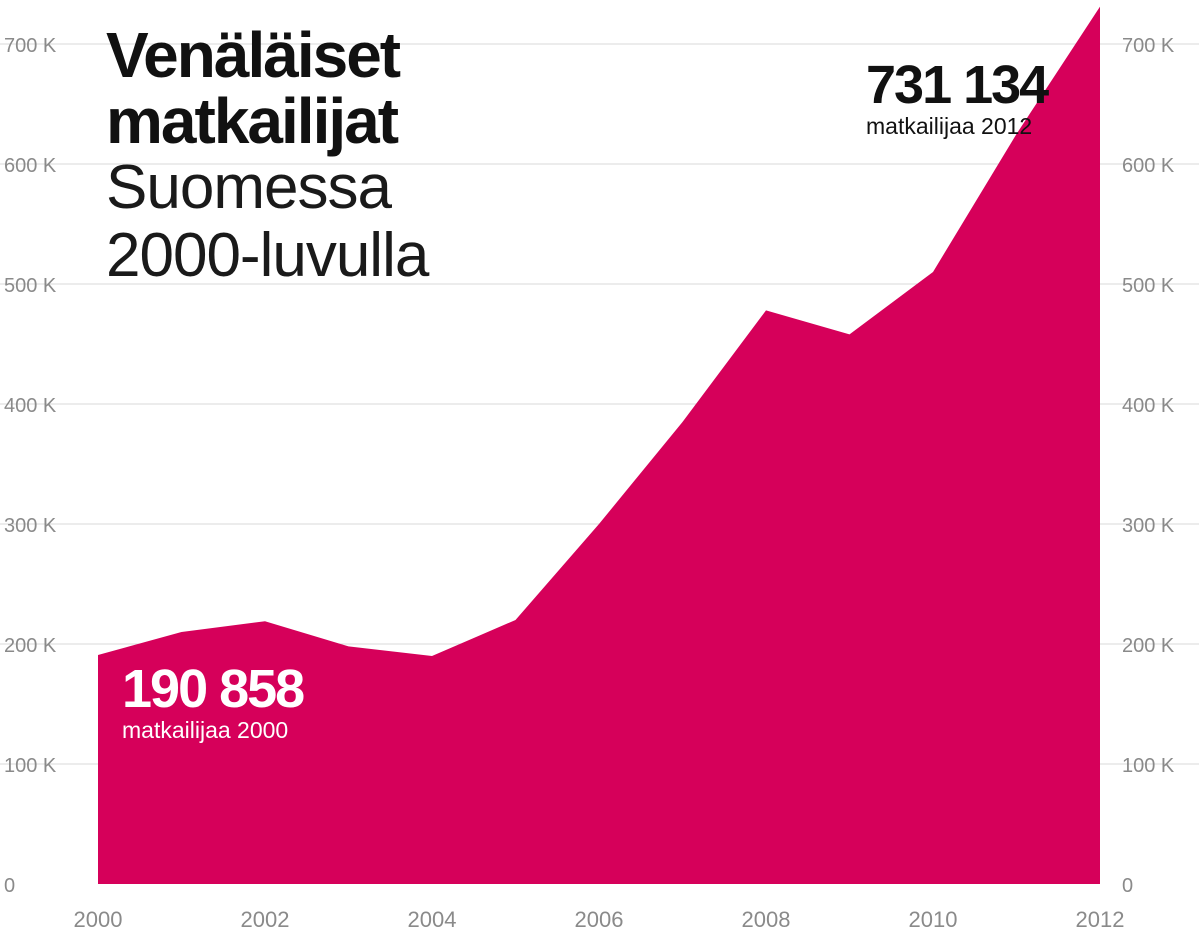  Describe the element at coordinates (30, 46) in the screenshot. I see `y-tick-label-left: 700 K` at that location.